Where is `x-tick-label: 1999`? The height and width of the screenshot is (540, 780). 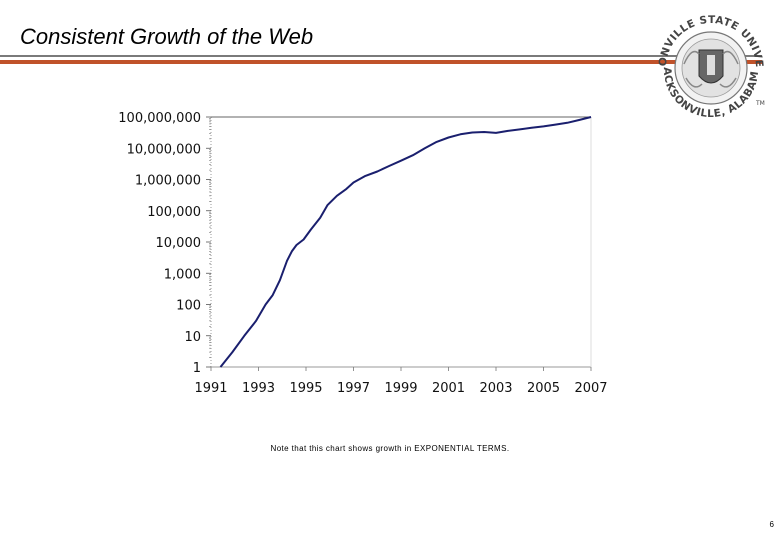
x-tick-label: 1999 is located at coordinates (400, 388).